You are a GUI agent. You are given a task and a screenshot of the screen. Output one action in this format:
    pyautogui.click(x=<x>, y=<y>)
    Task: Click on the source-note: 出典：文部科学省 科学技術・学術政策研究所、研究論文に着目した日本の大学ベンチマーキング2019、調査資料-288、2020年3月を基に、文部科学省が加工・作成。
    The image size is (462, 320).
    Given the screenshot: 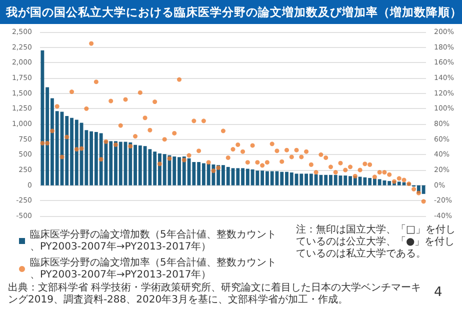 What is the action you would take?
    pyautogui.click(x=215, y=294)
    